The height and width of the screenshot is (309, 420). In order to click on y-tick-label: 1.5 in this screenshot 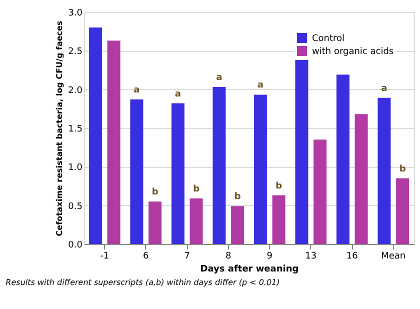, I will do `click(75, 129)`.